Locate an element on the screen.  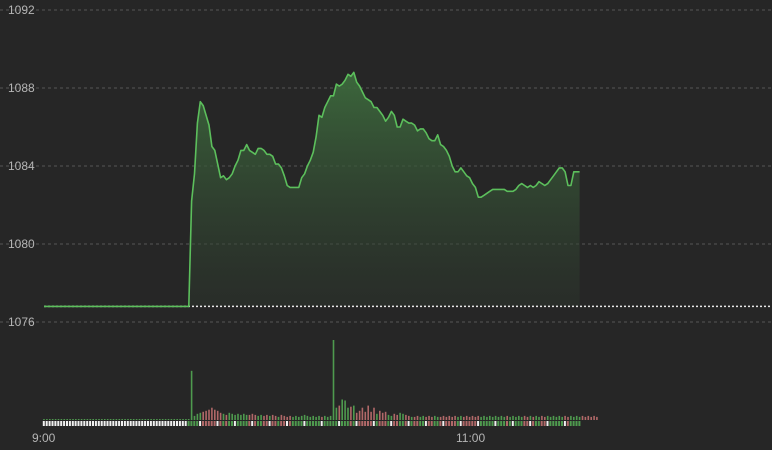
x-tick-label: 9:00 is located at coordinates (44, 438).